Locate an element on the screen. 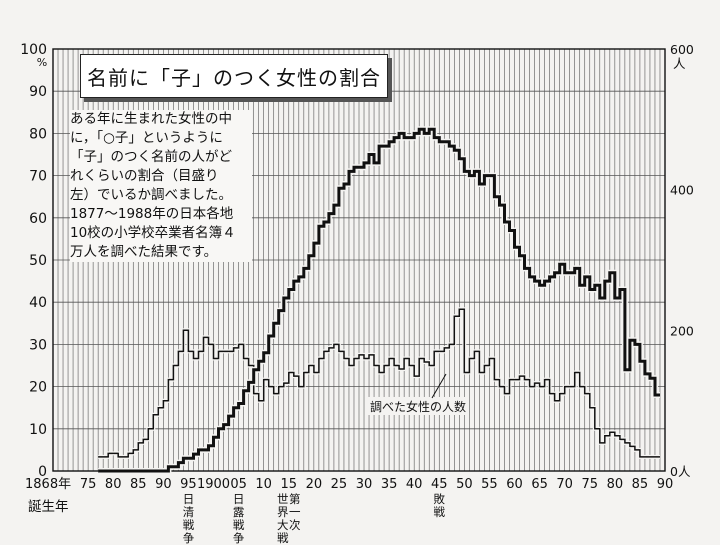 The image size is (720, 545). x-tick-label: 20 is located at coordinates (314, 484).